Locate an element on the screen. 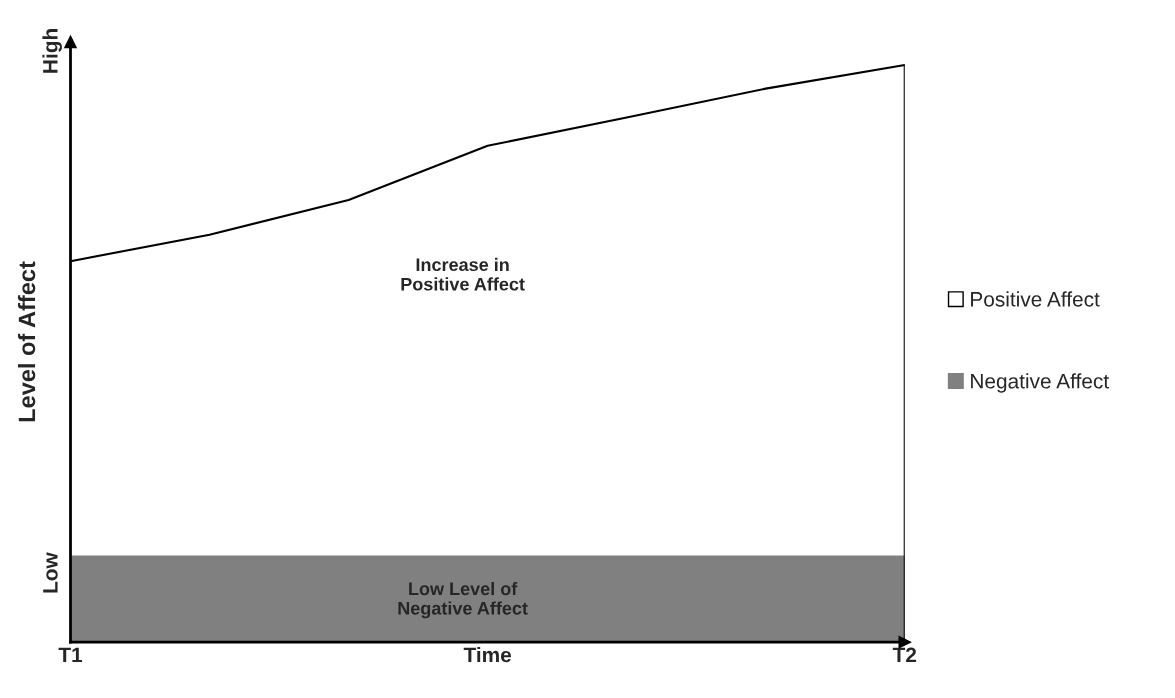  annotation: Low Level of Negative Affect is located at coordinates (463, 600).